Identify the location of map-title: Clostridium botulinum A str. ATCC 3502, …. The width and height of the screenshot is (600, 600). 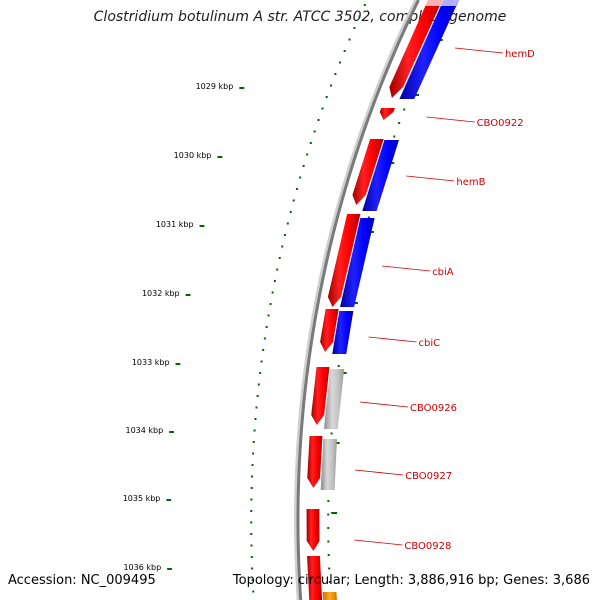
(300, 17).